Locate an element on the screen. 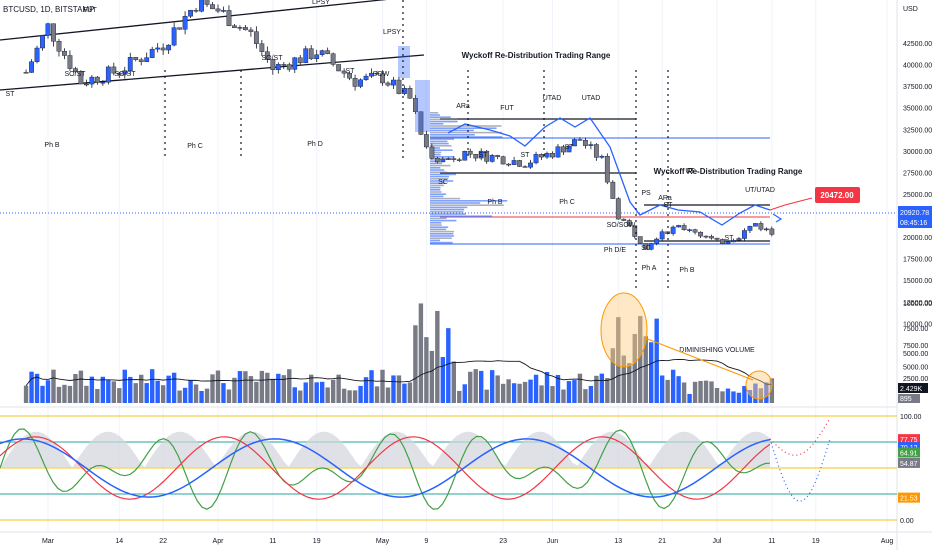  price-tick-label: 40000.00 is located at coordinates (917, 66).